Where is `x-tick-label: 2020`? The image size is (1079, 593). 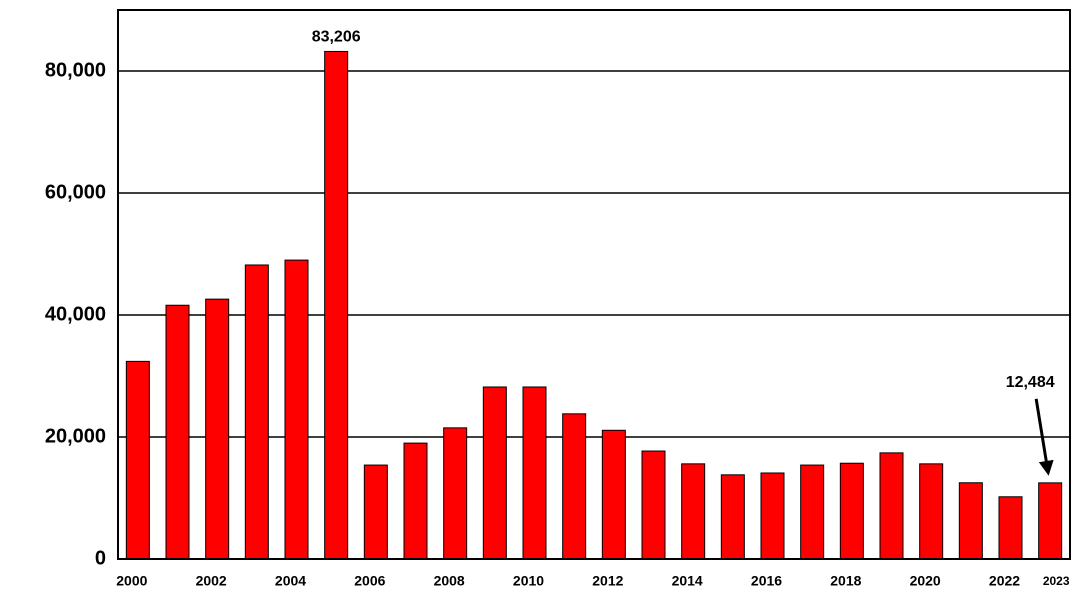
x-tick-label: 2020 is located at coordinates (925, 581).